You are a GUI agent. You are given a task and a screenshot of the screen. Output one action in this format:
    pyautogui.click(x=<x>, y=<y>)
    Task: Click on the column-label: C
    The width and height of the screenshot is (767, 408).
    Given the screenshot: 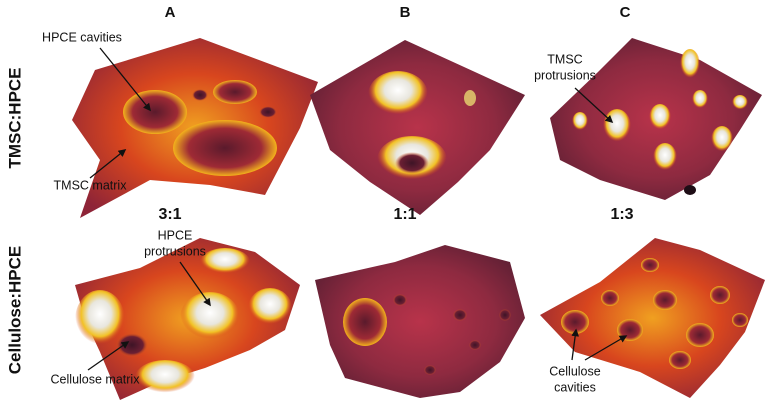 What is the action you would take?
    pyautogui.click(x=625, y=12)
    